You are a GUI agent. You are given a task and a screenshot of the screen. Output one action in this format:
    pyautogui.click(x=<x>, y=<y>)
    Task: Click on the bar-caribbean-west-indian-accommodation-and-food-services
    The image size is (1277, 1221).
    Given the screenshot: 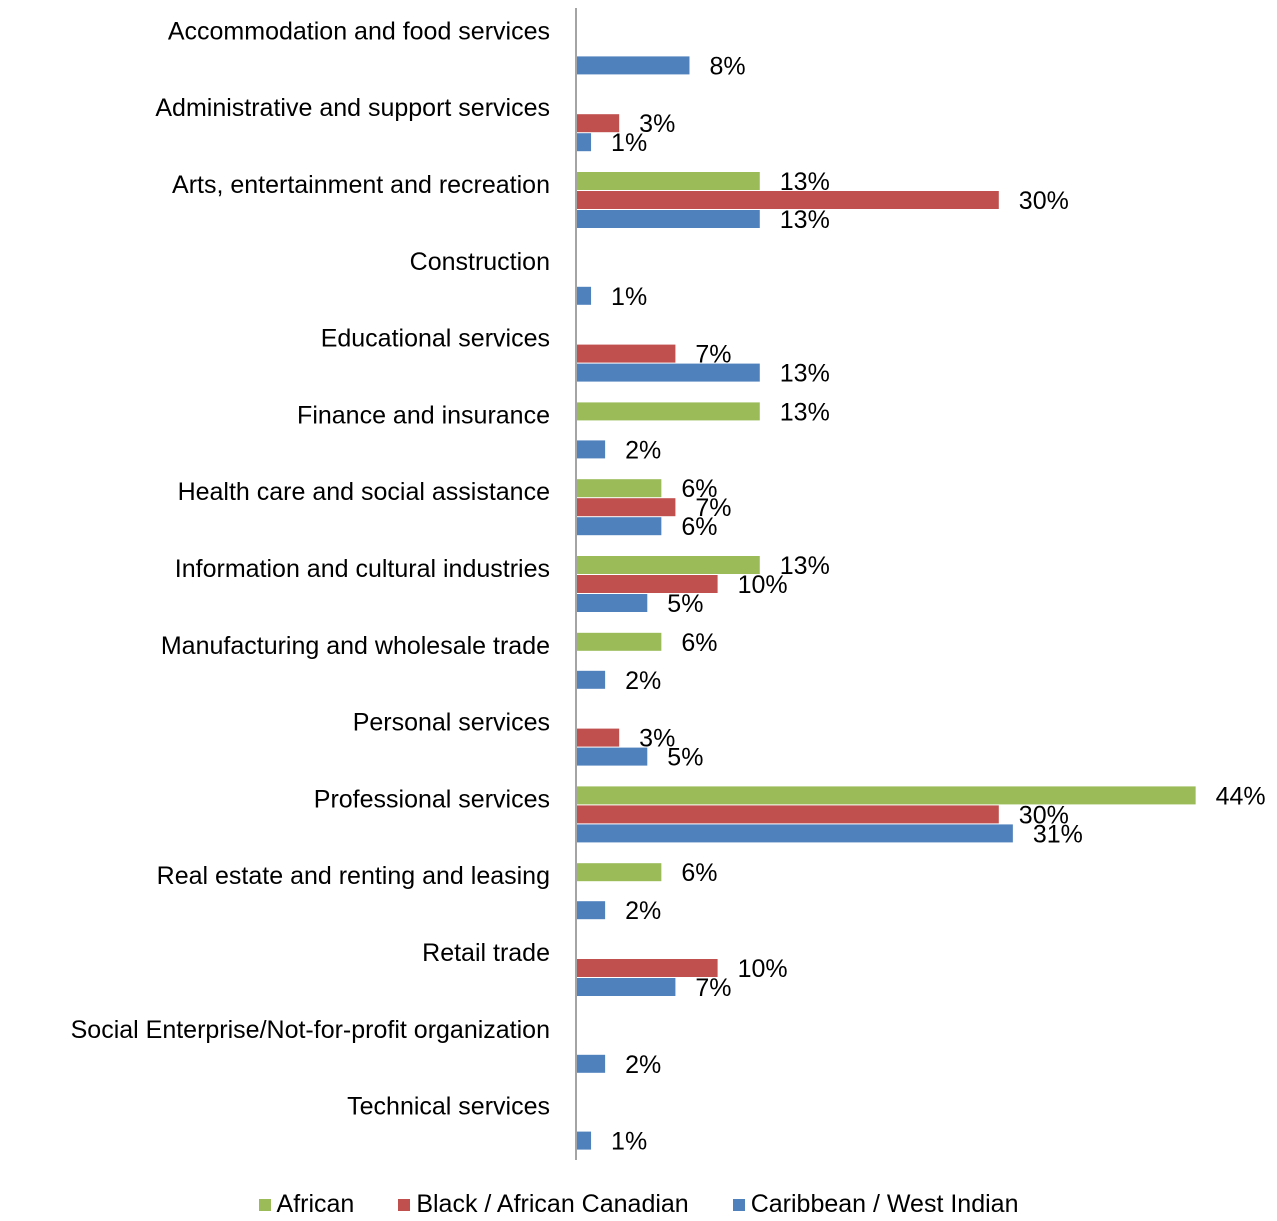 What is the action you would take?
    pyautogui.click(x=633, y=65)
    